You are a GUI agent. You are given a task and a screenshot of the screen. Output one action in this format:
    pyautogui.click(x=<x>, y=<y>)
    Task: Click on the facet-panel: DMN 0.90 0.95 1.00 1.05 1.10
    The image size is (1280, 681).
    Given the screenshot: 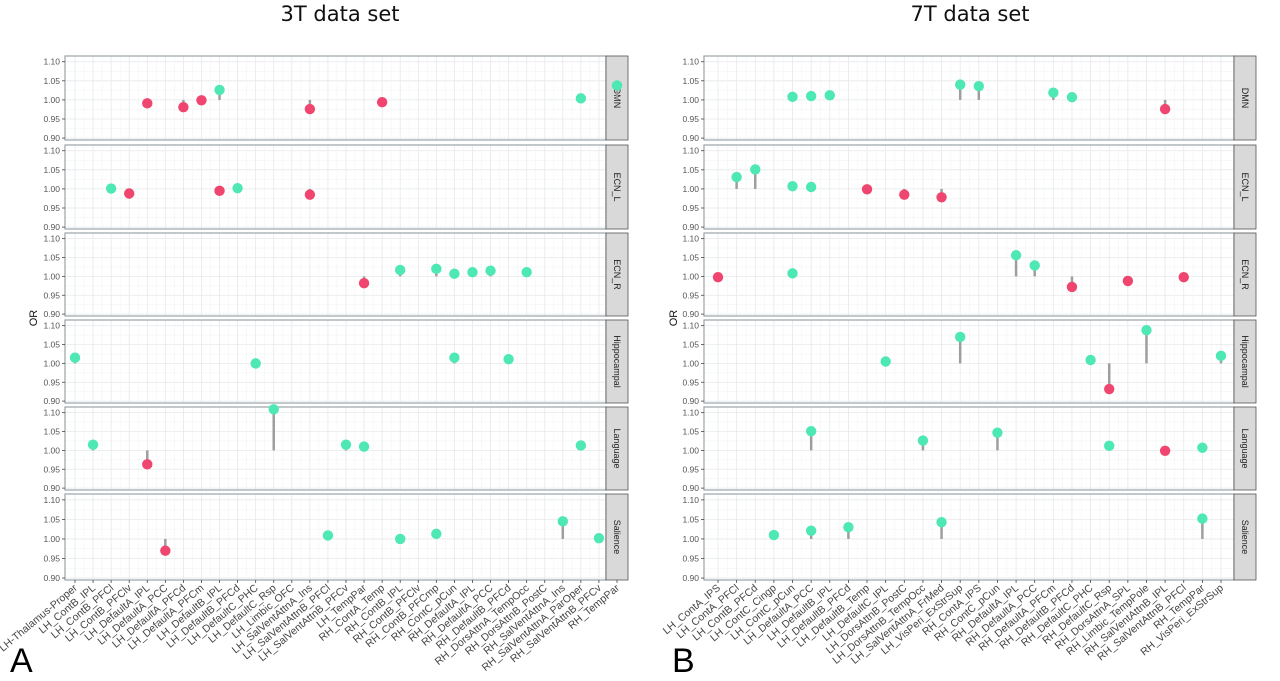 What is the action you would take?
    pyautogui.click(x=969, y=99)
    